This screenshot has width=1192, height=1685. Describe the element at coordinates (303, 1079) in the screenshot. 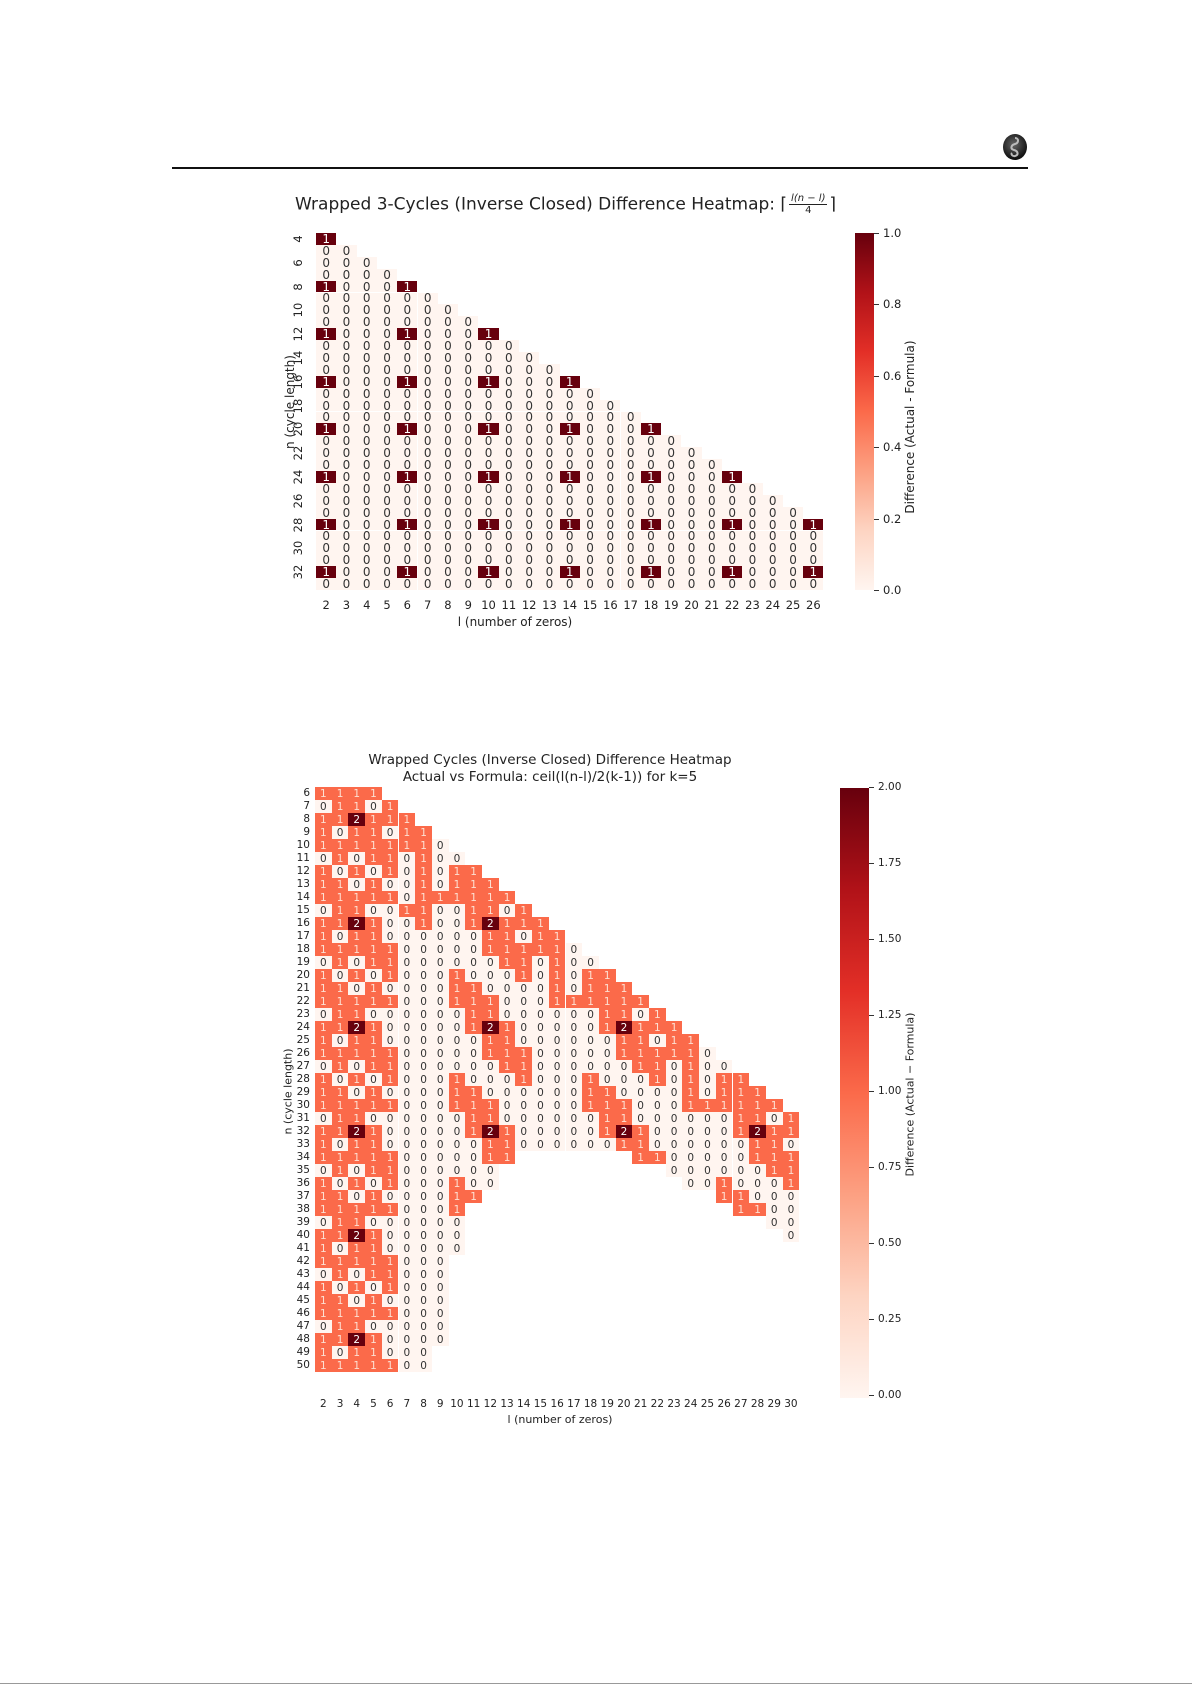

I see `y-tick-label: 28` at that location.